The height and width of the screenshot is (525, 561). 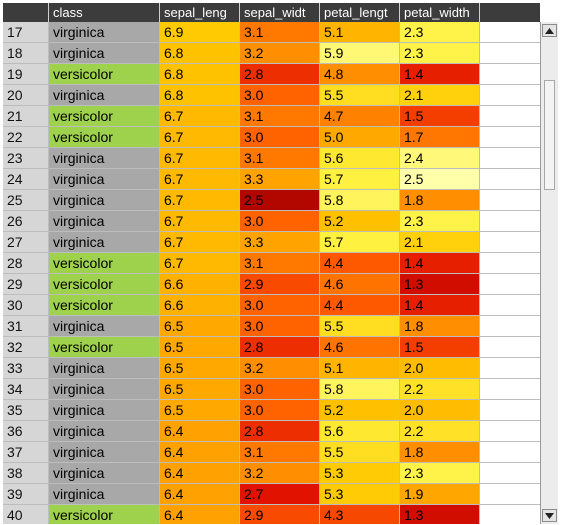 I want to click on row-index-cell: 38, so click(x=26, y=473).